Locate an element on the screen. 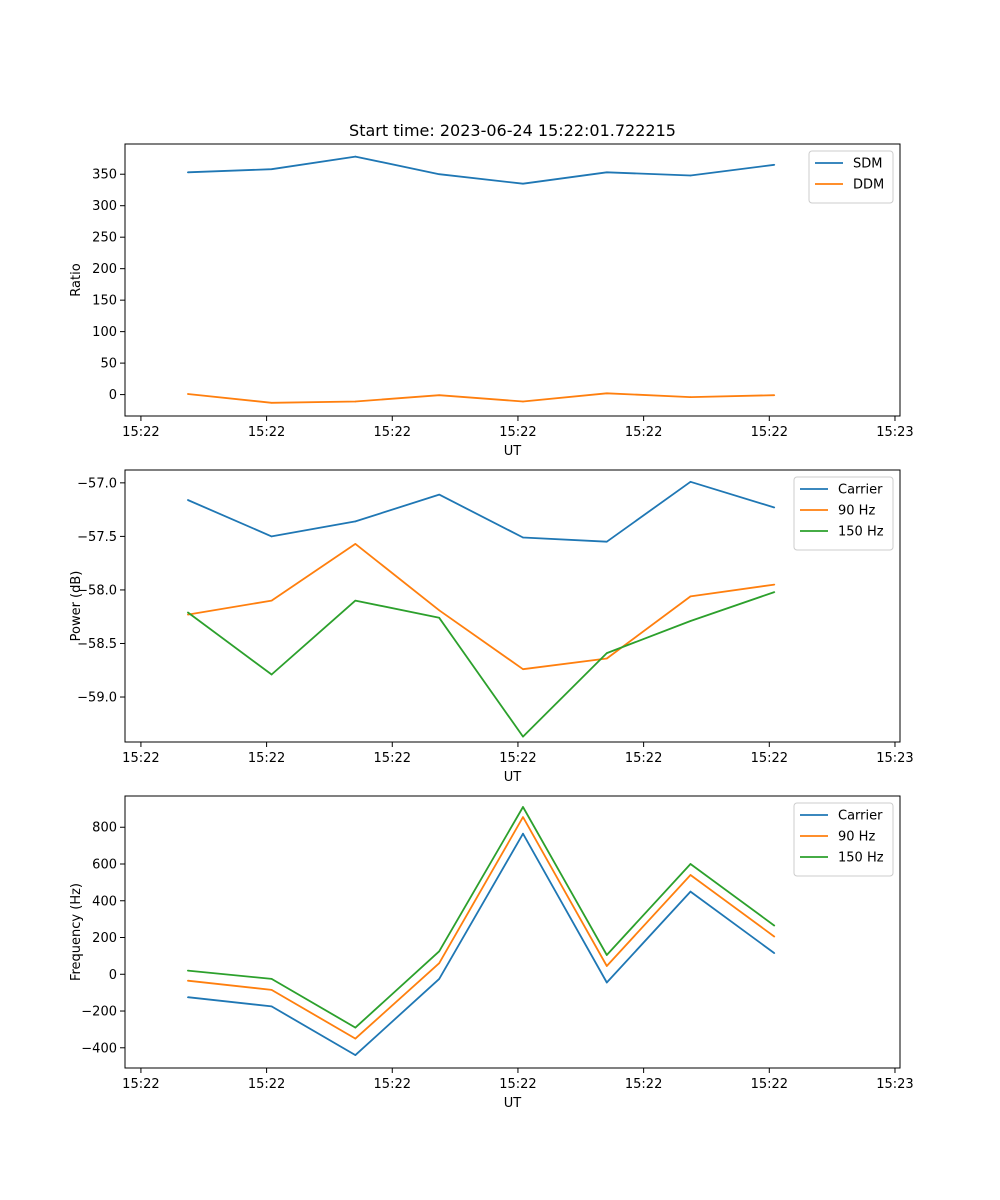  y-tick-label: −58.5 is located at coordinates (97, 644).